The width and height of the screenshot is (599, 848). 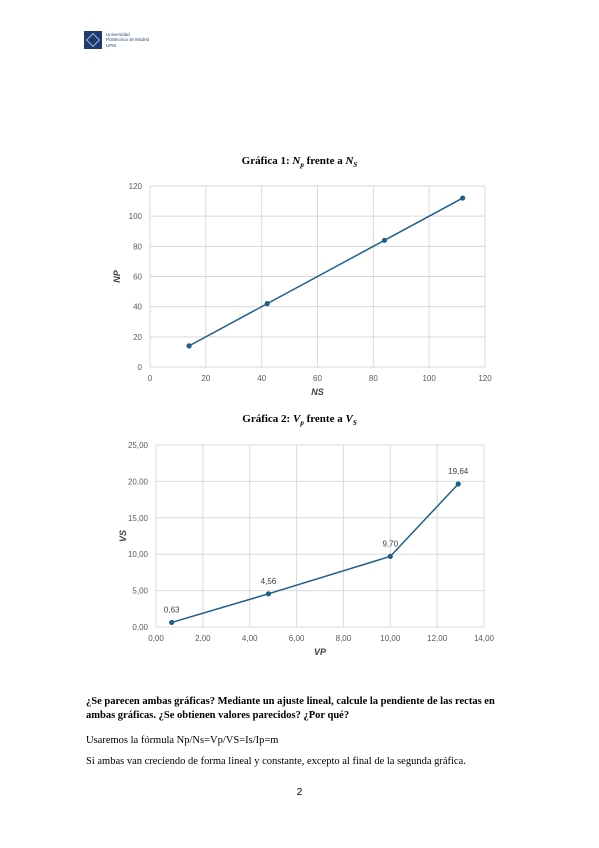 What do you see at coordinates (390, 638) in the screenshot?
I see `x-tick-label: 10,00` at bounding box center [390, 638].